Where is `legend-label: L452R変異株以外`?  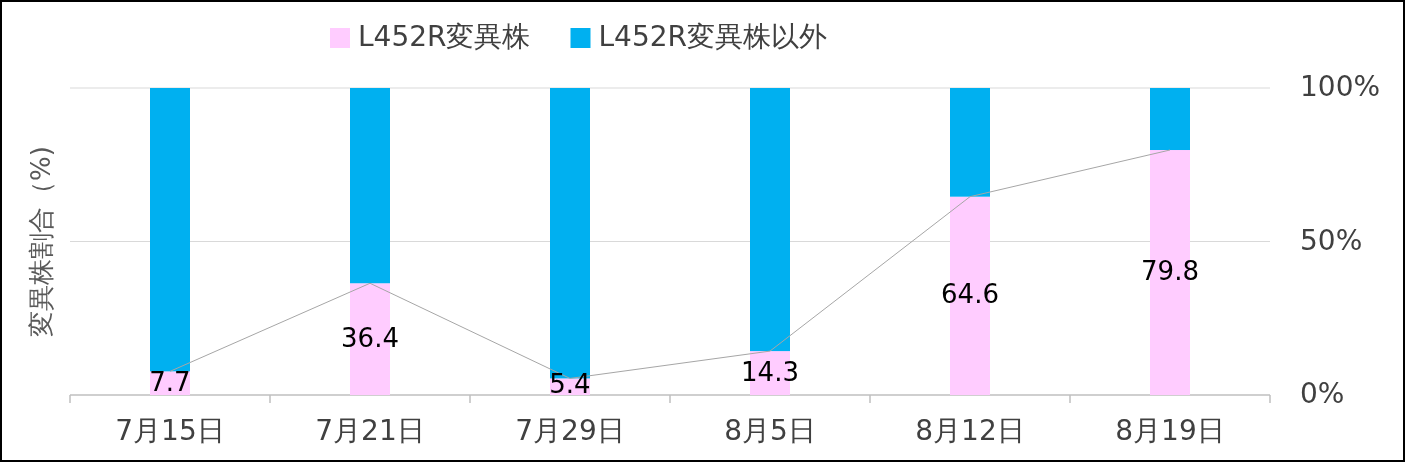
legend-label: L452R変異株以外 is located at coordinates (712, 36).